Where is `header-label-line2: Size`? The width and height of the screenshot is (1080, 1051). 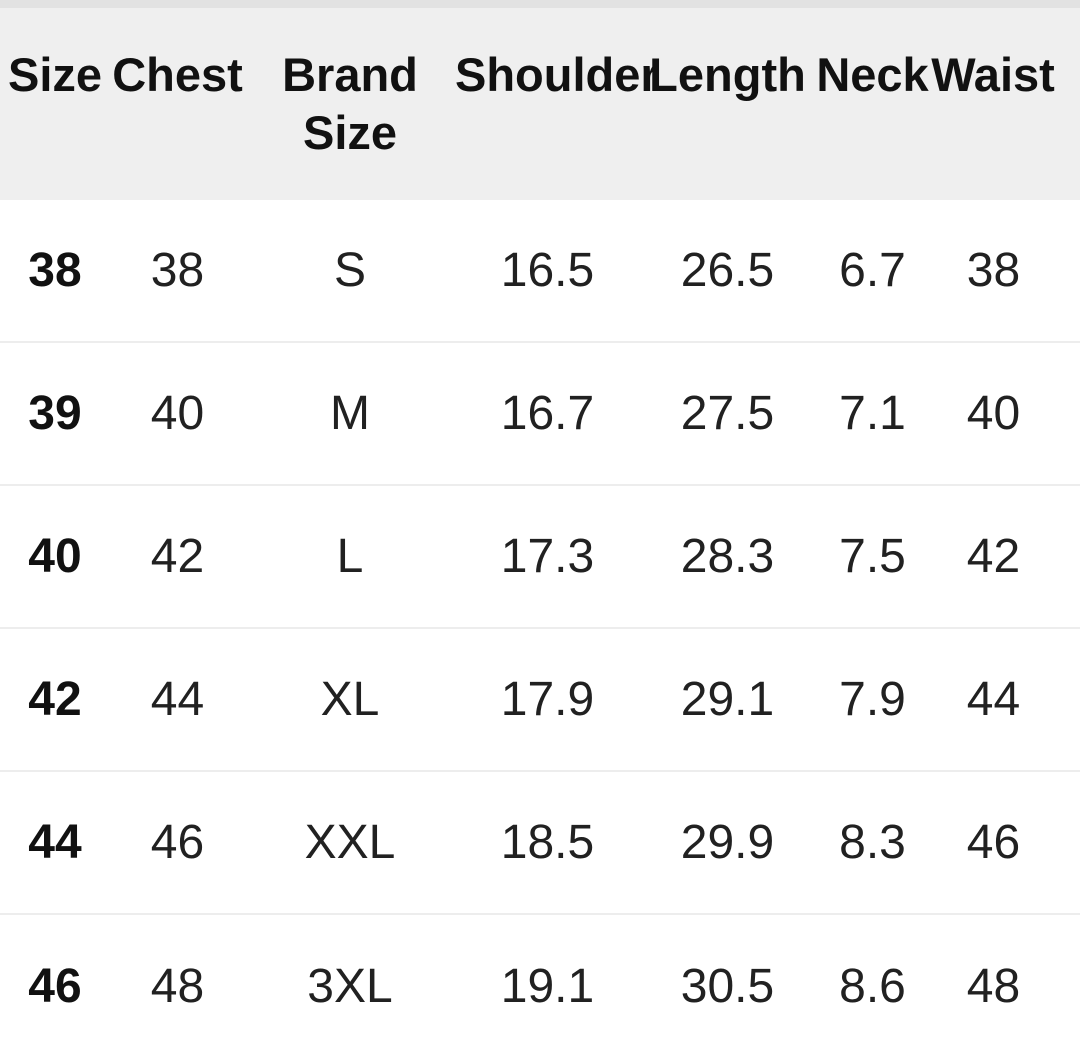 header-label-line2: Size is located at coordinates (350, 132).